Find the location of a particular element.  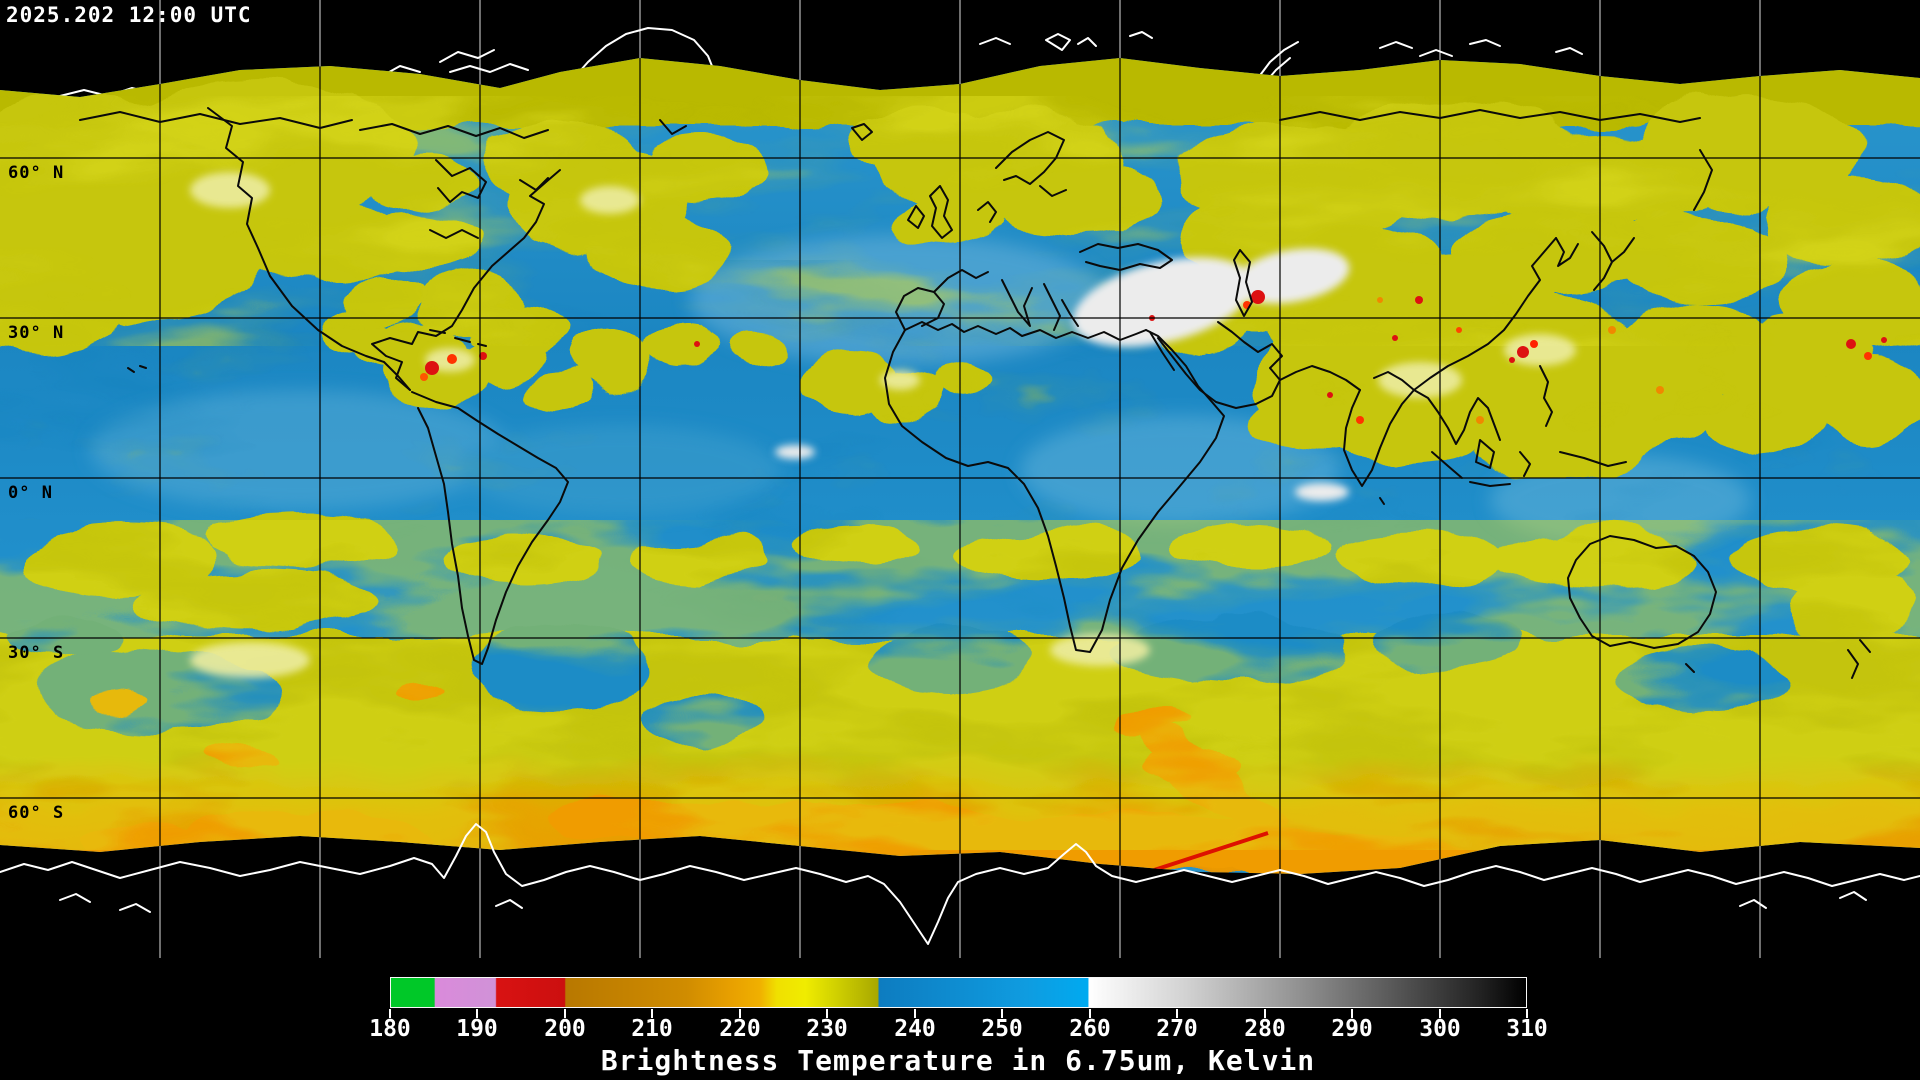

latitude-label-0n: 0° N is located at coordinates (30, 493).